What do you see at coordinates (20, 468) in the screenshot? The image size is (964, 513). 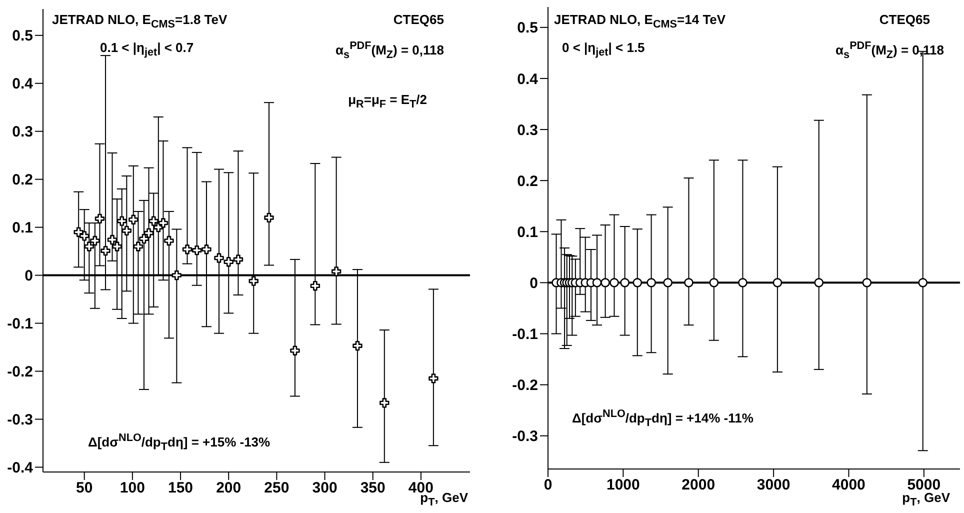 I see `y-tick-label: -0.4` at bounding box center [20, 468].